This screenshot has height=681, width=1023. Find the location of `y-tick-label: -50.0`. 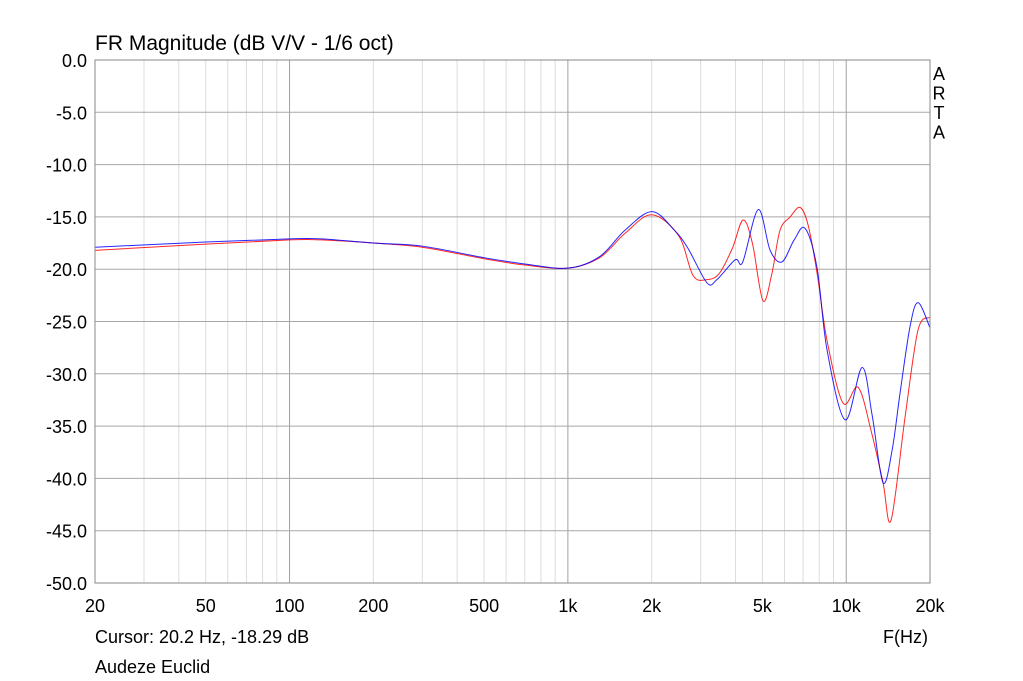

y-tick-label: -50.0 is located at coordinates (66, 584).